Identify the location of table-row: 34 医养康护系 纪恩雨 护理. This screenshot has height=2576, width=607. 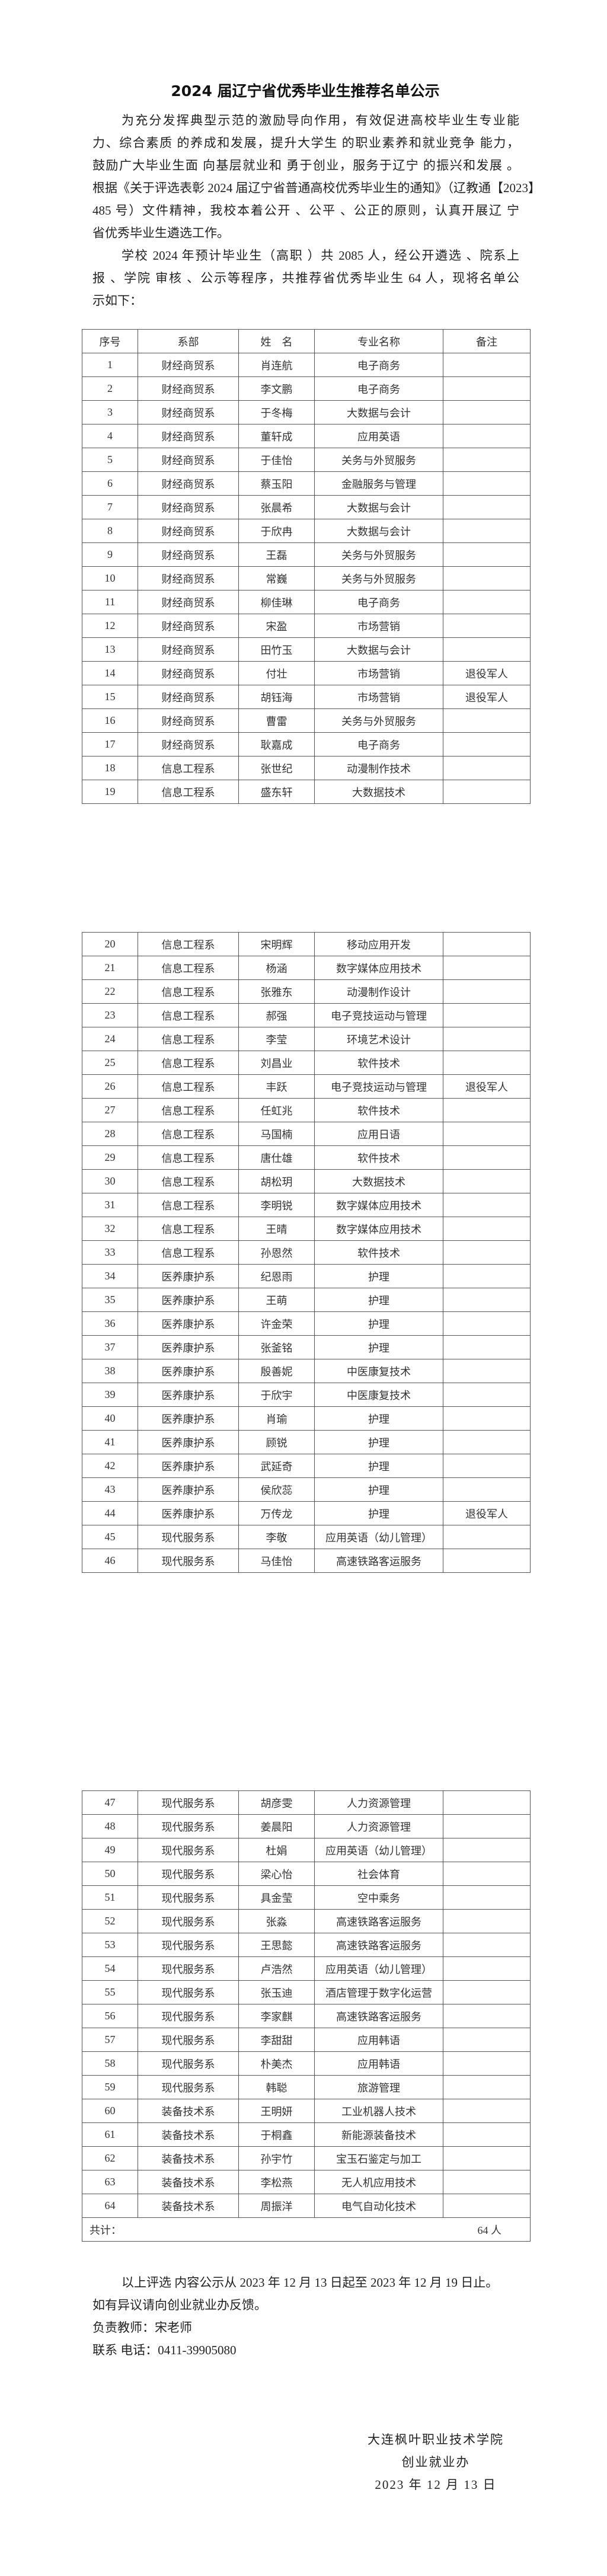
(306, 1276).